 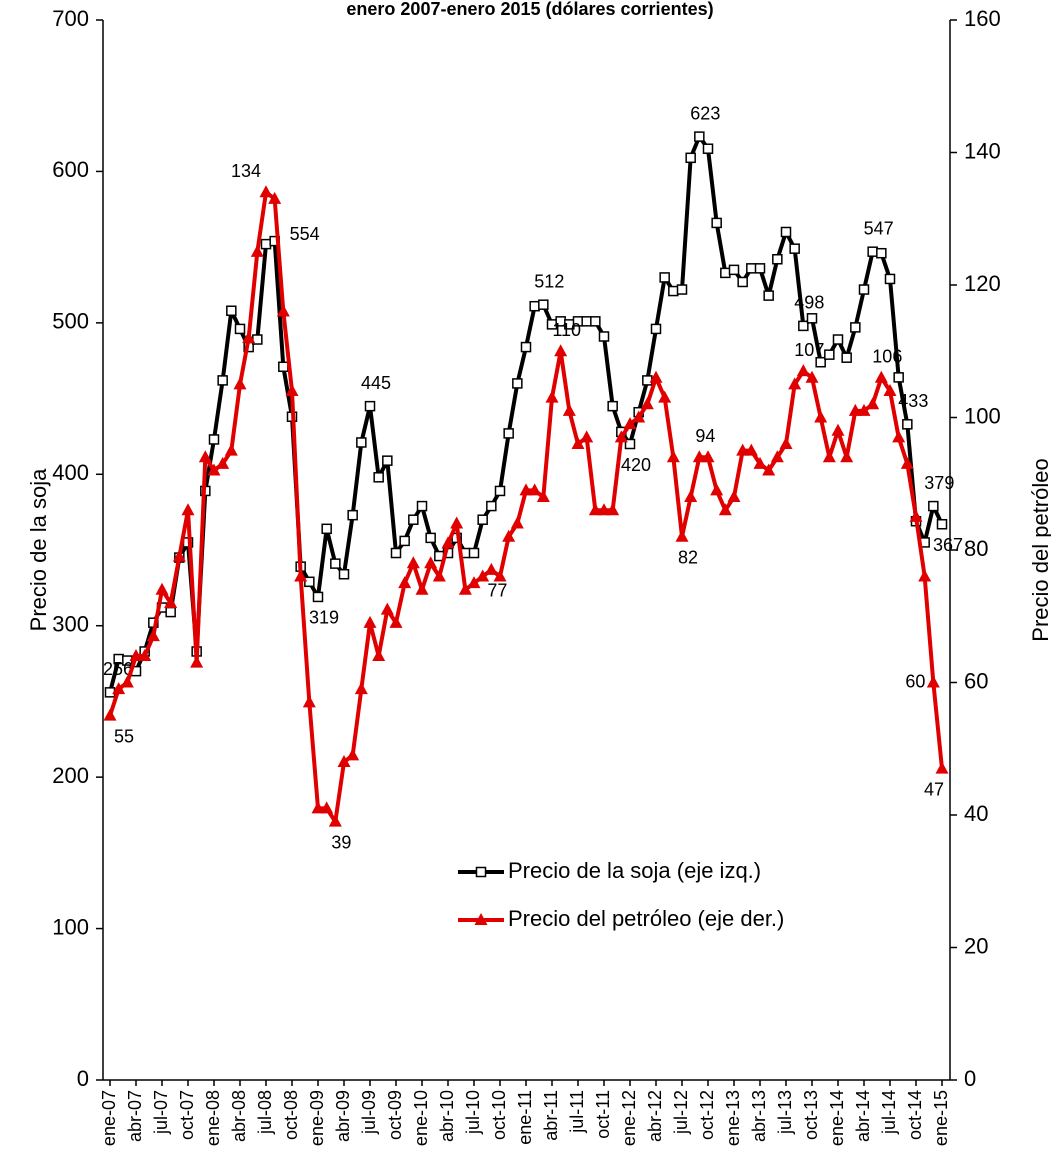 I want to click on x-tick-label: oct-07, so click(x=187, y=1115).